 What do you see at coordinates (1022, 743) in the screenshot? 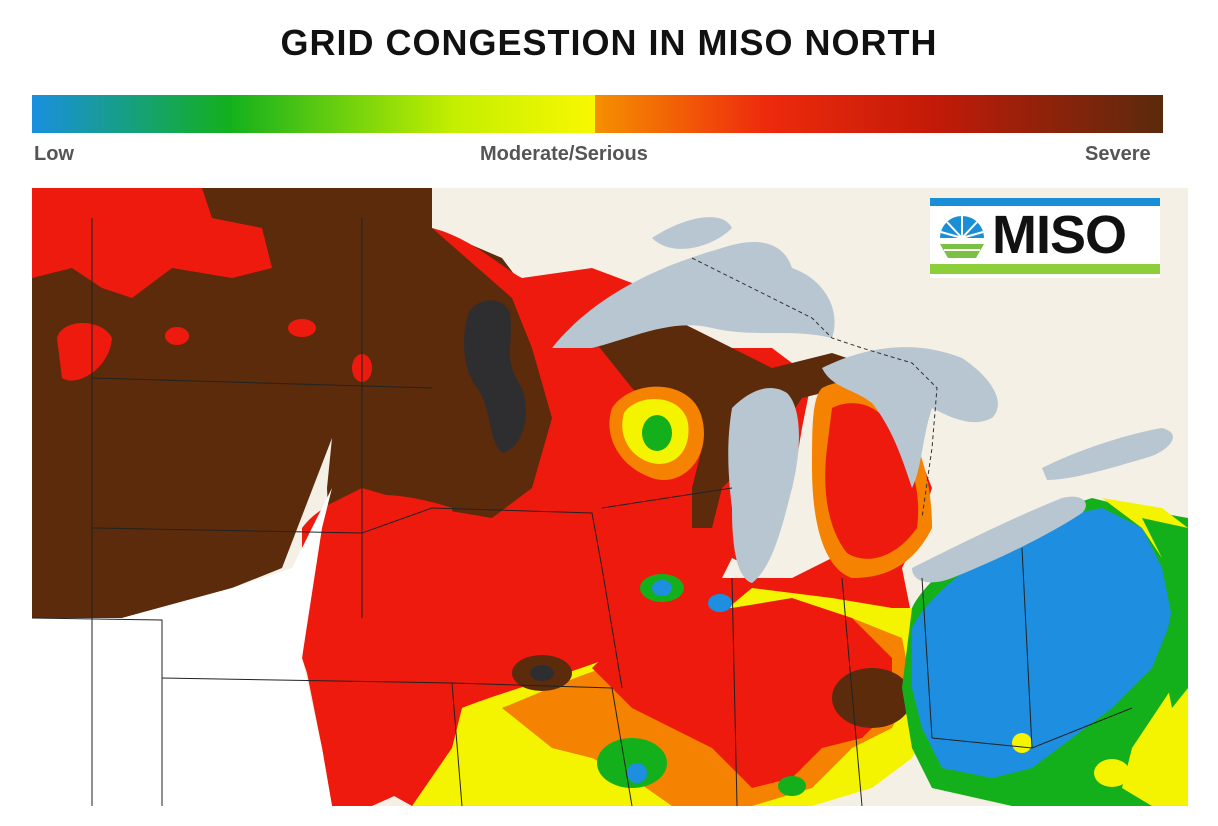
I see `moderate-spot-ohio` at bounding box center [1022, 743].